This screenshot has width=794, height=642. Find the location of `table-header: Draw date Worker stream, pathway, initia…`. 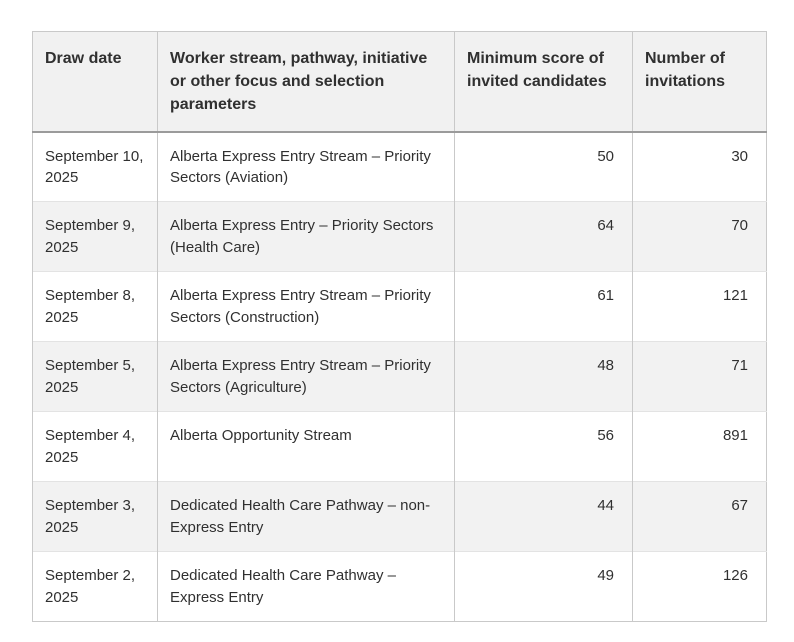

table-header: Draw date Worker stream, pathway, initia… is located at coordinates (399, 82).